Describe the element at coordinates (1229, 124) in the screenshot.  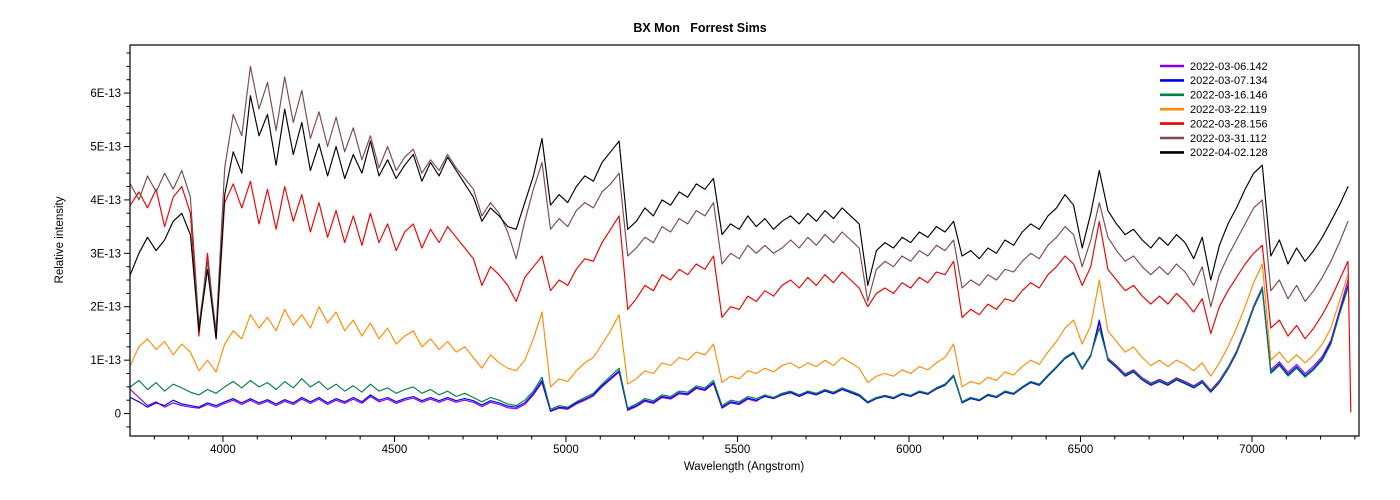
I see `legend-label: 2022-03-28.156` at that location.